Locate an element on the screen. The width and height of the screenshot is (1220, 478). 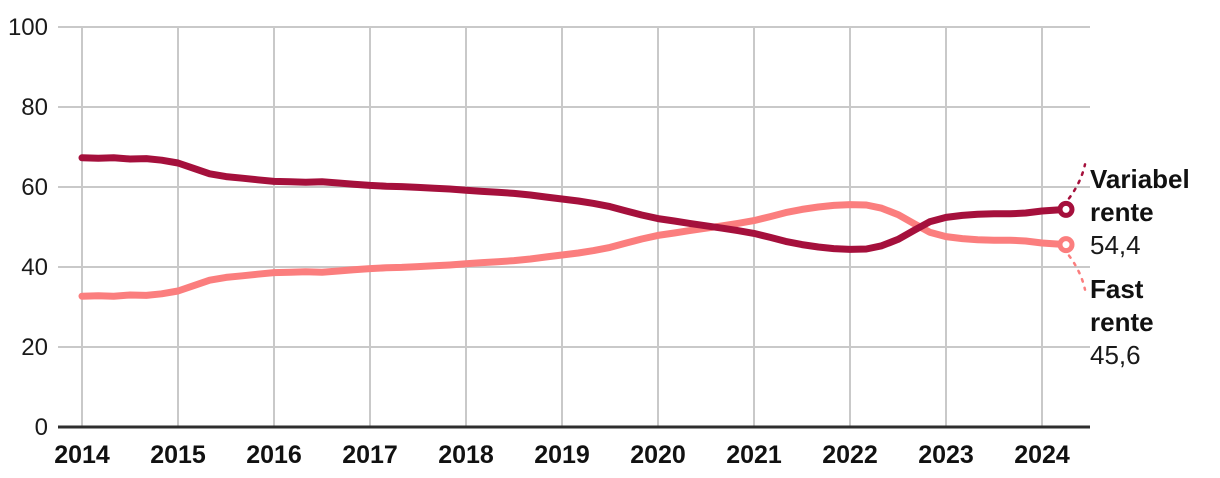
x-axis-tick-label: 2018 is located at coordinates (466, 455).